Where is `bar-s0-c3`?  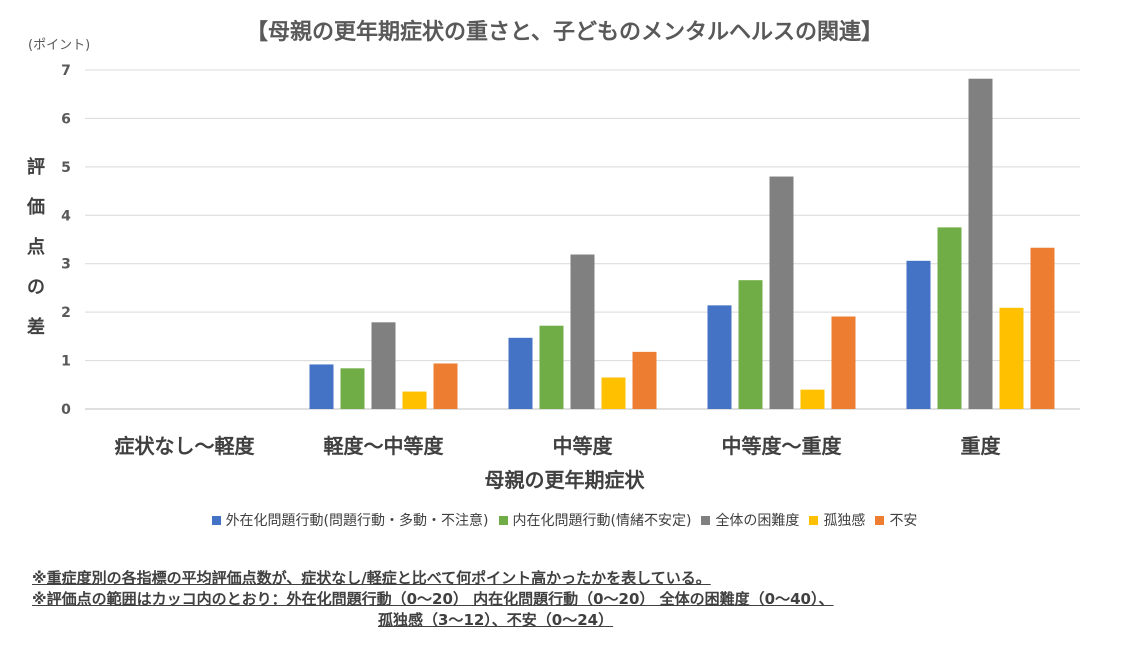 bar-s0-c3 is located at coordinates (719, 357).